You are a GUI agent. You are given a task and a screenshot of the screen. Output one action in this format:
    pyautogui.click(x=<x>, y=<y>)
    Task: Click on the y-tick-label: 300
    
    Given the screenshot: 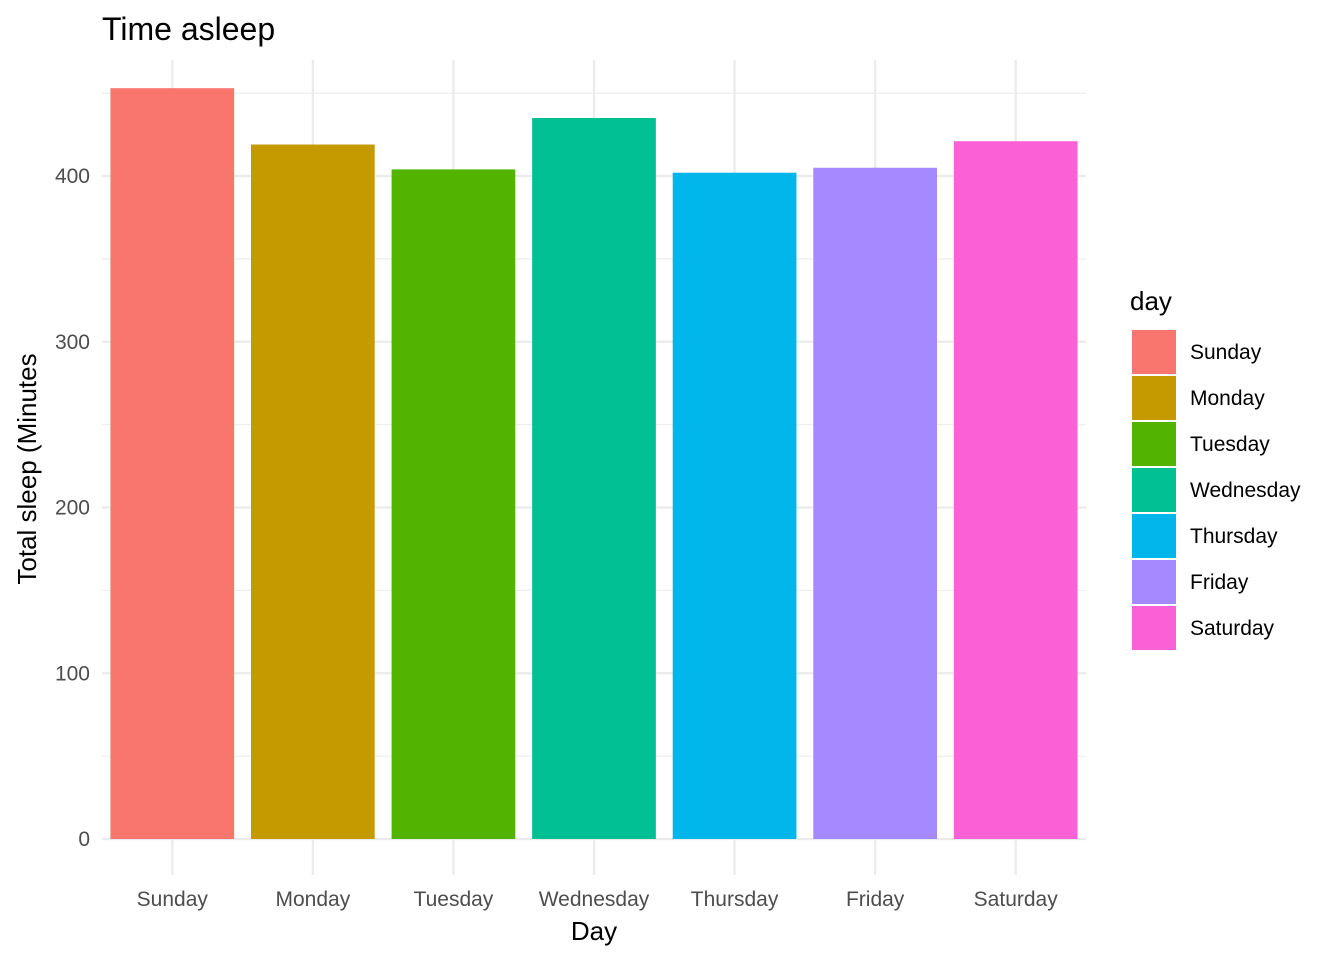 What is the action you would take?
    pyautogui.click(x=72, y=342)
    